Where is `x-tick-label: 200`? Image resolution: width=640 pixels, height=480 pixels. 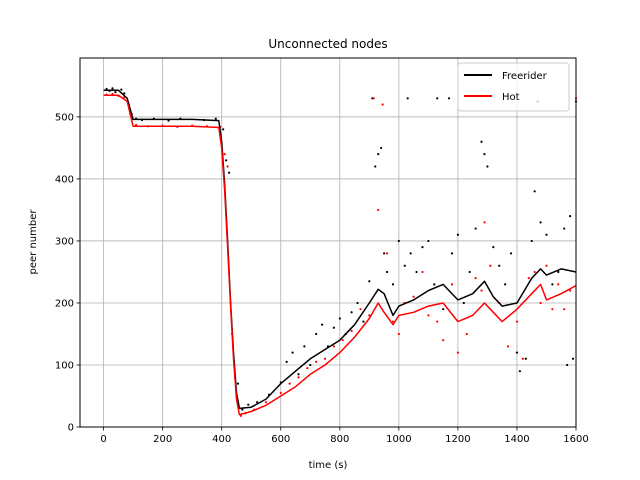
x-tick-label: 200 is located at coordinates (162, 439).